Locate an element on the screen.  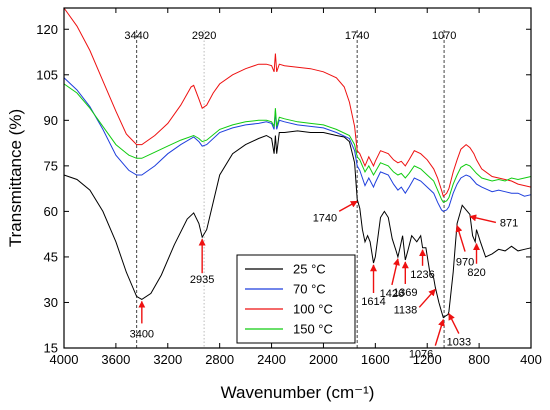
legend-box is located at coordinates (296, 299).